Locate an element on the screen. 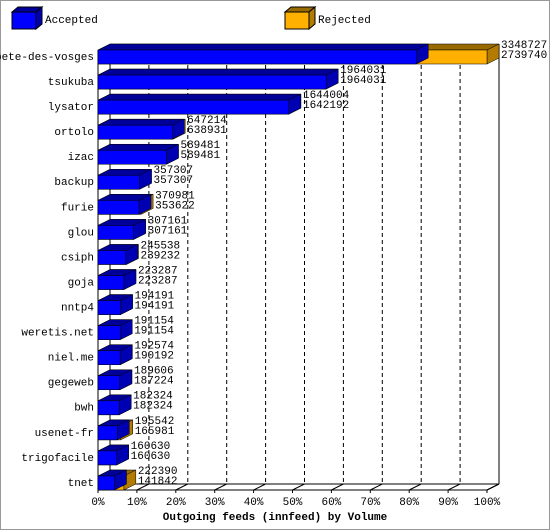  y-tick-label: ortolo is located at coordinates (74, 133).